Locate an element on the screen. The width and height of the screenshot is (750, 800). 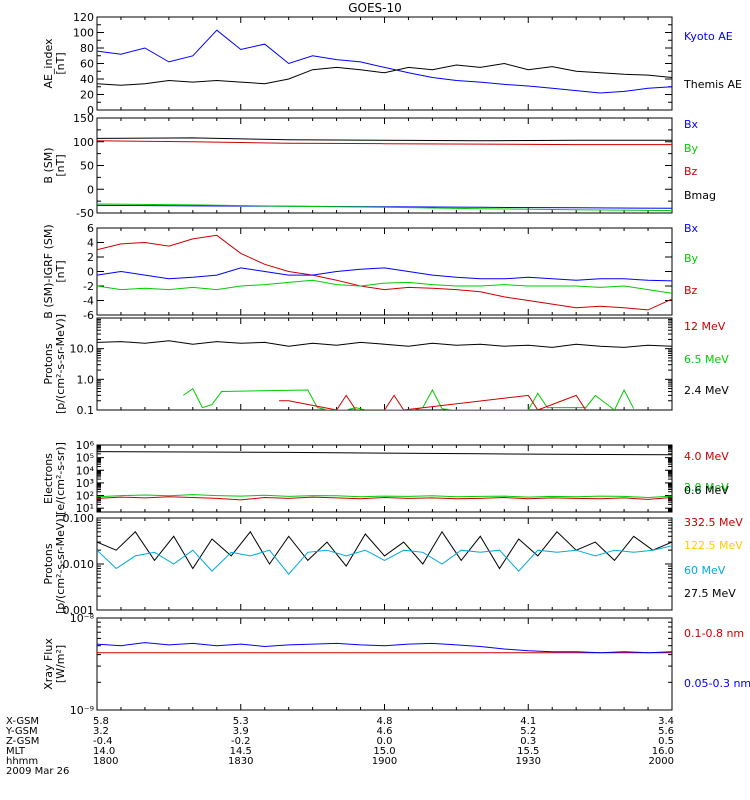
y-axis-label: Electrons is located at coordinates (48, 478).